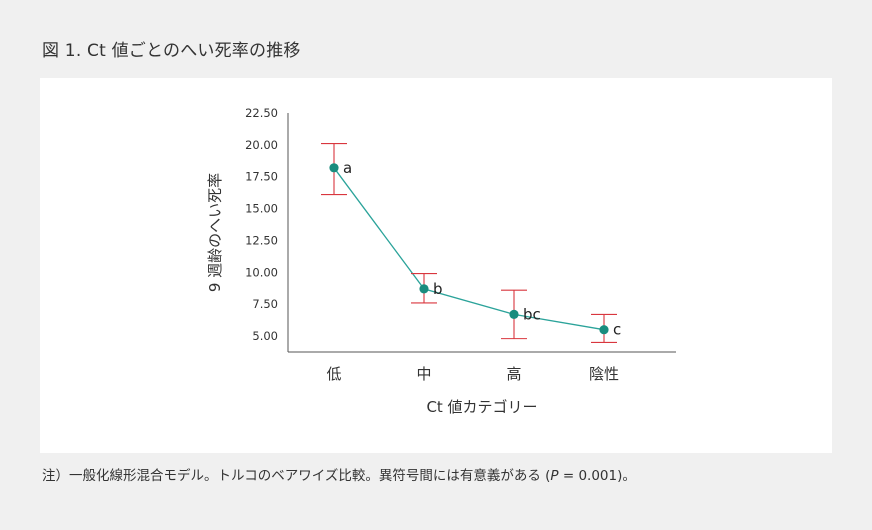  Describe the element at coordinates (265, 336) in the screenshot. I see `y-tick-label: 5.00` at that location.